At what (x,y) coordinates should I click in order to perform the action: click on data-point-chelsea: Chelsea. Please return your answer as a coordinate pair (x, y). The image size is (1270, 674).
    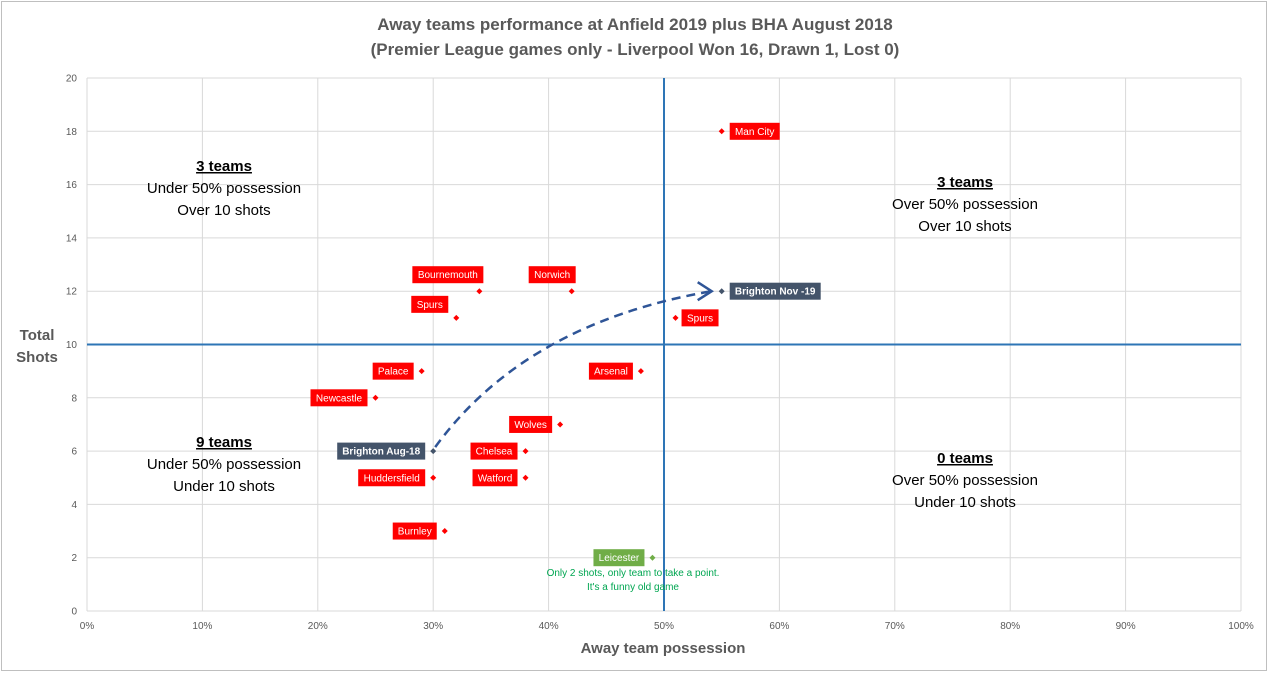
    Looking at the image, I should click on (499, 451).